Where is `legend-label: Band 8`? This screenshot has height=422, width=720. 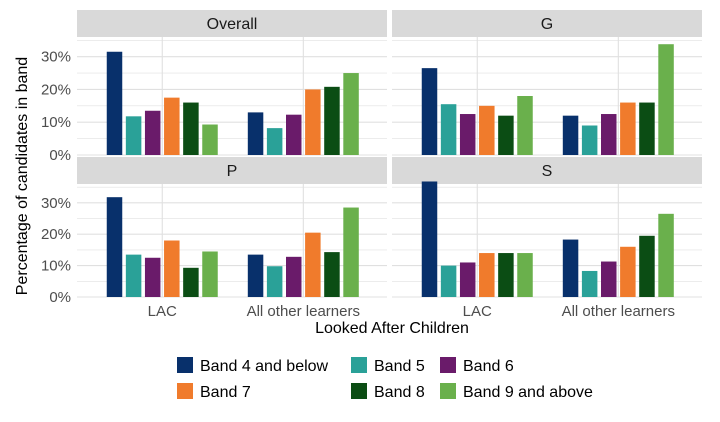
legend-label: Band 8 is located at coordinates (399, 392).